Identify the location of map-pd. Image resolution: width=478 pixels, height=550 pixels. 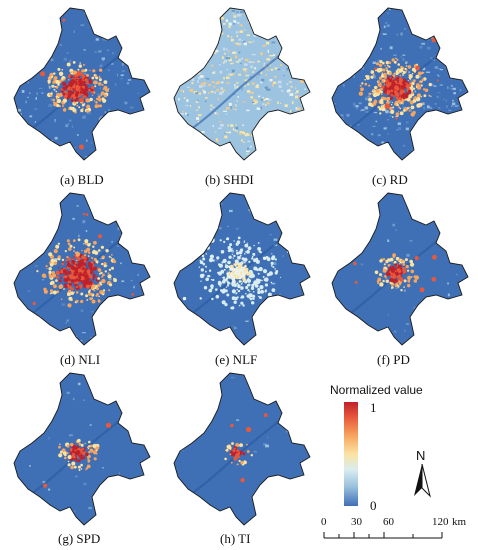
(400, 269).